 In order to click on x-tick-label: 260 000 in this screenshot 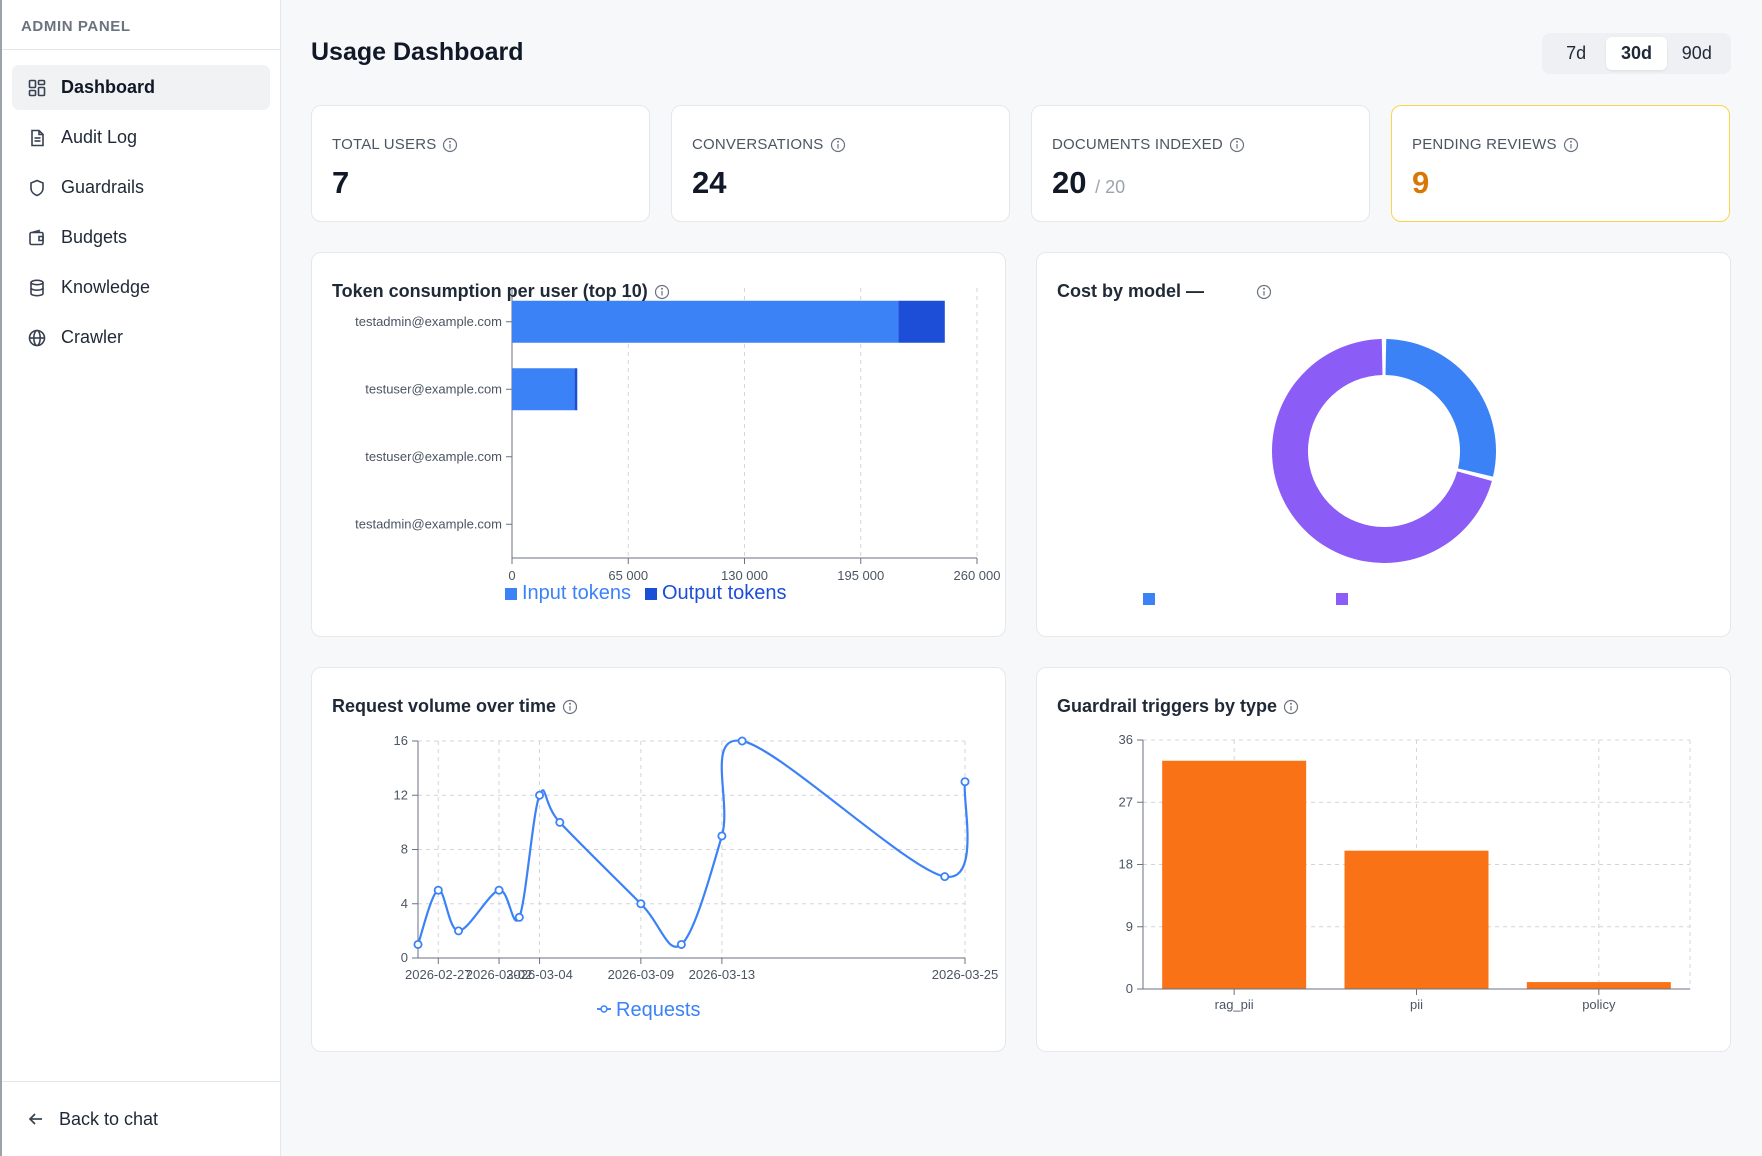, I will do `click(977, 575)`.